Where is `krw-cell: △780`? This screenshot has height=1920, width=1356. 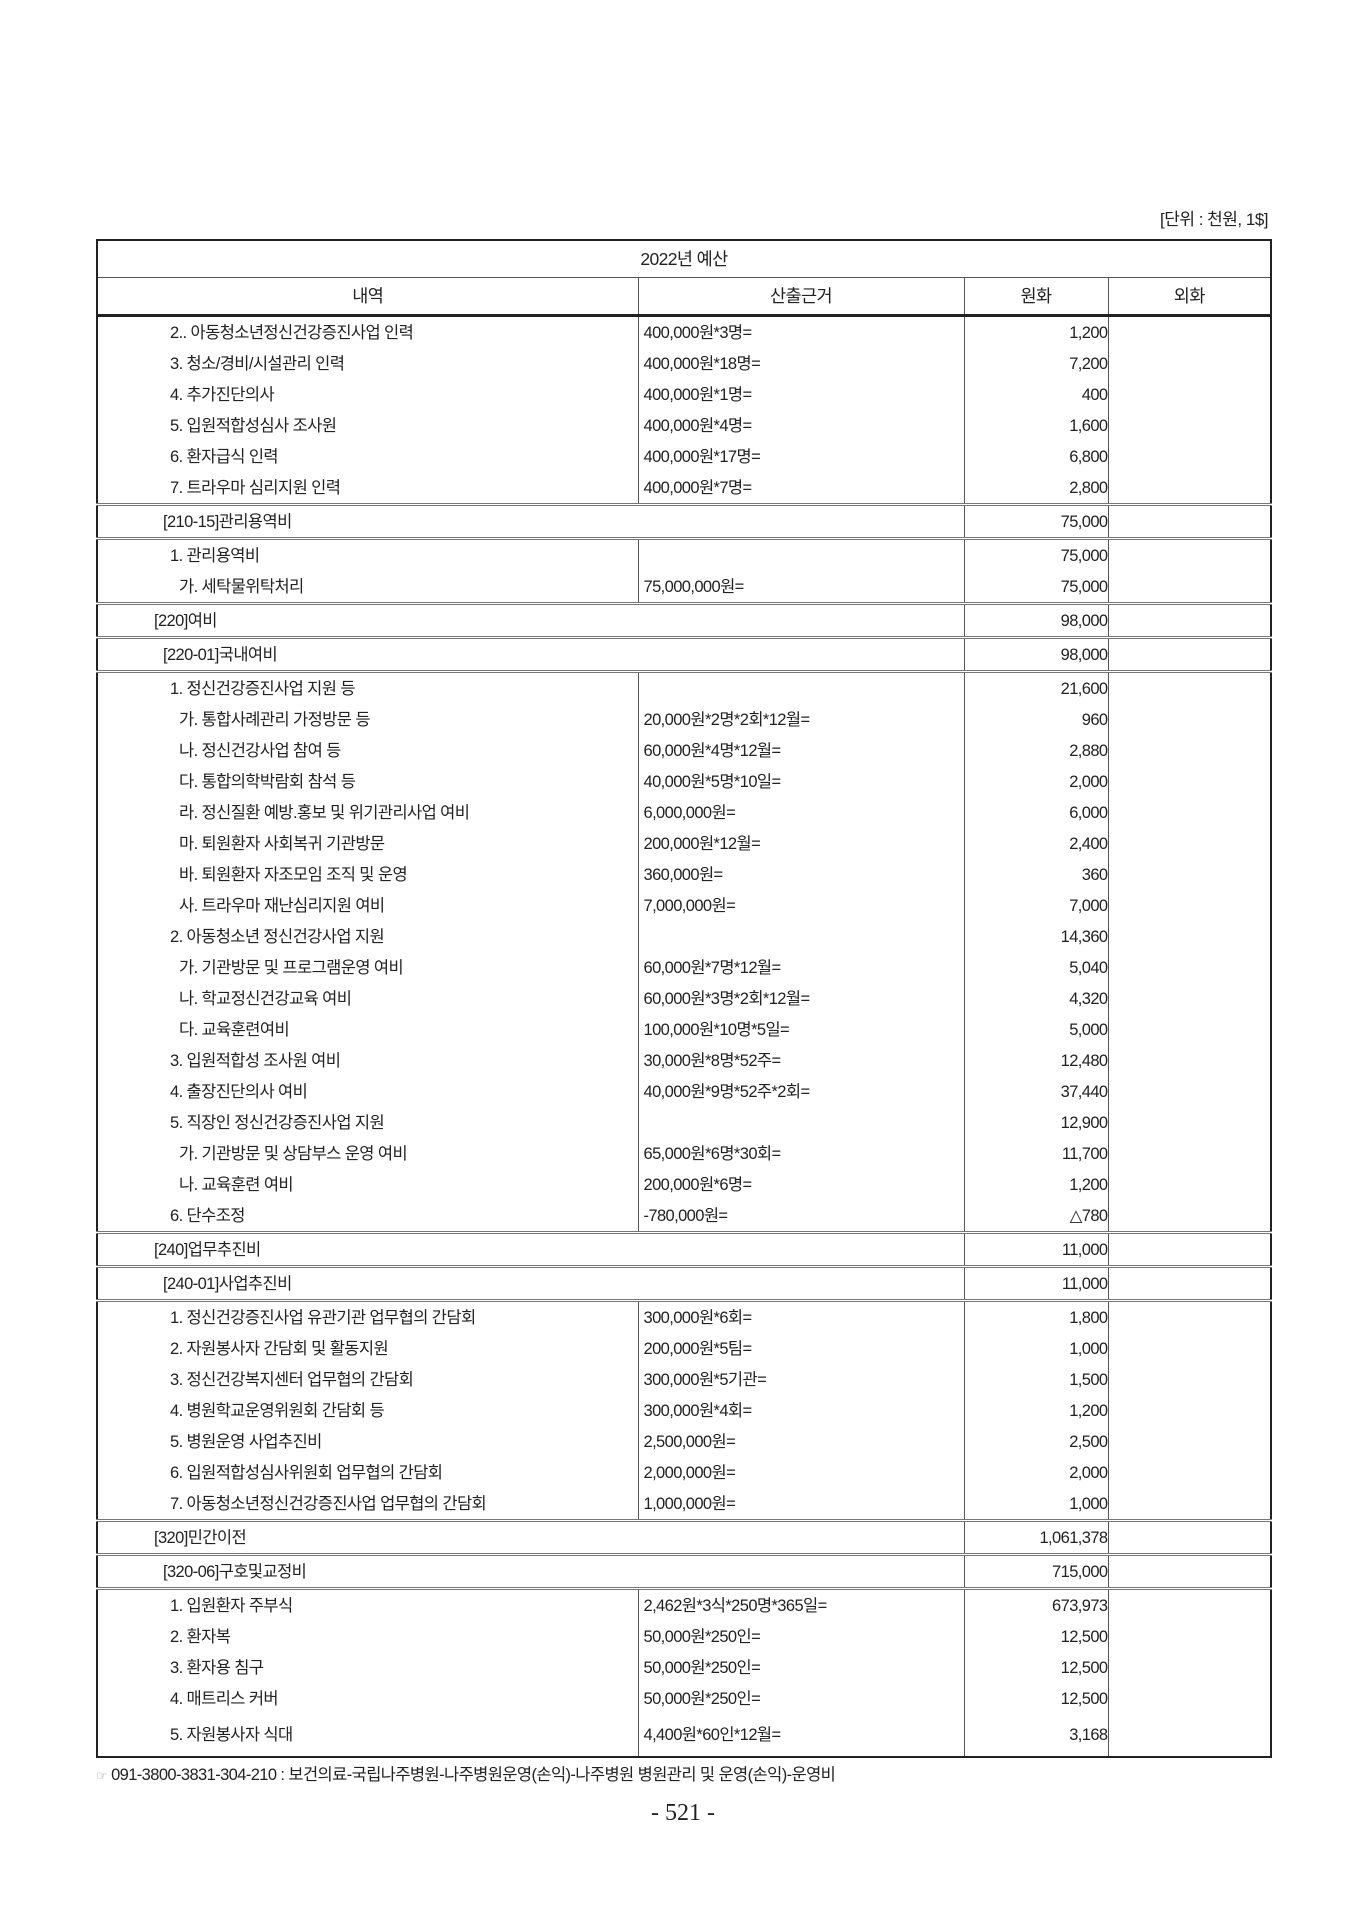
krw-cell: △780 is located at coordinates (1036, 1216).